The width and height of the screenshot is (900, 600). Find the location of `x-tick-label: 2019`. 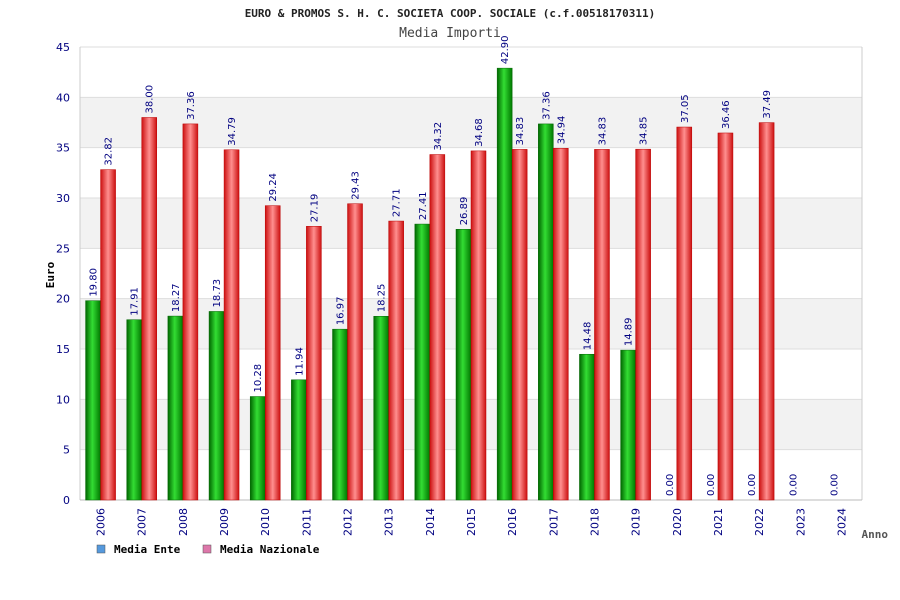

x-tick-label: 2019 is located at coordinates (636, 522).